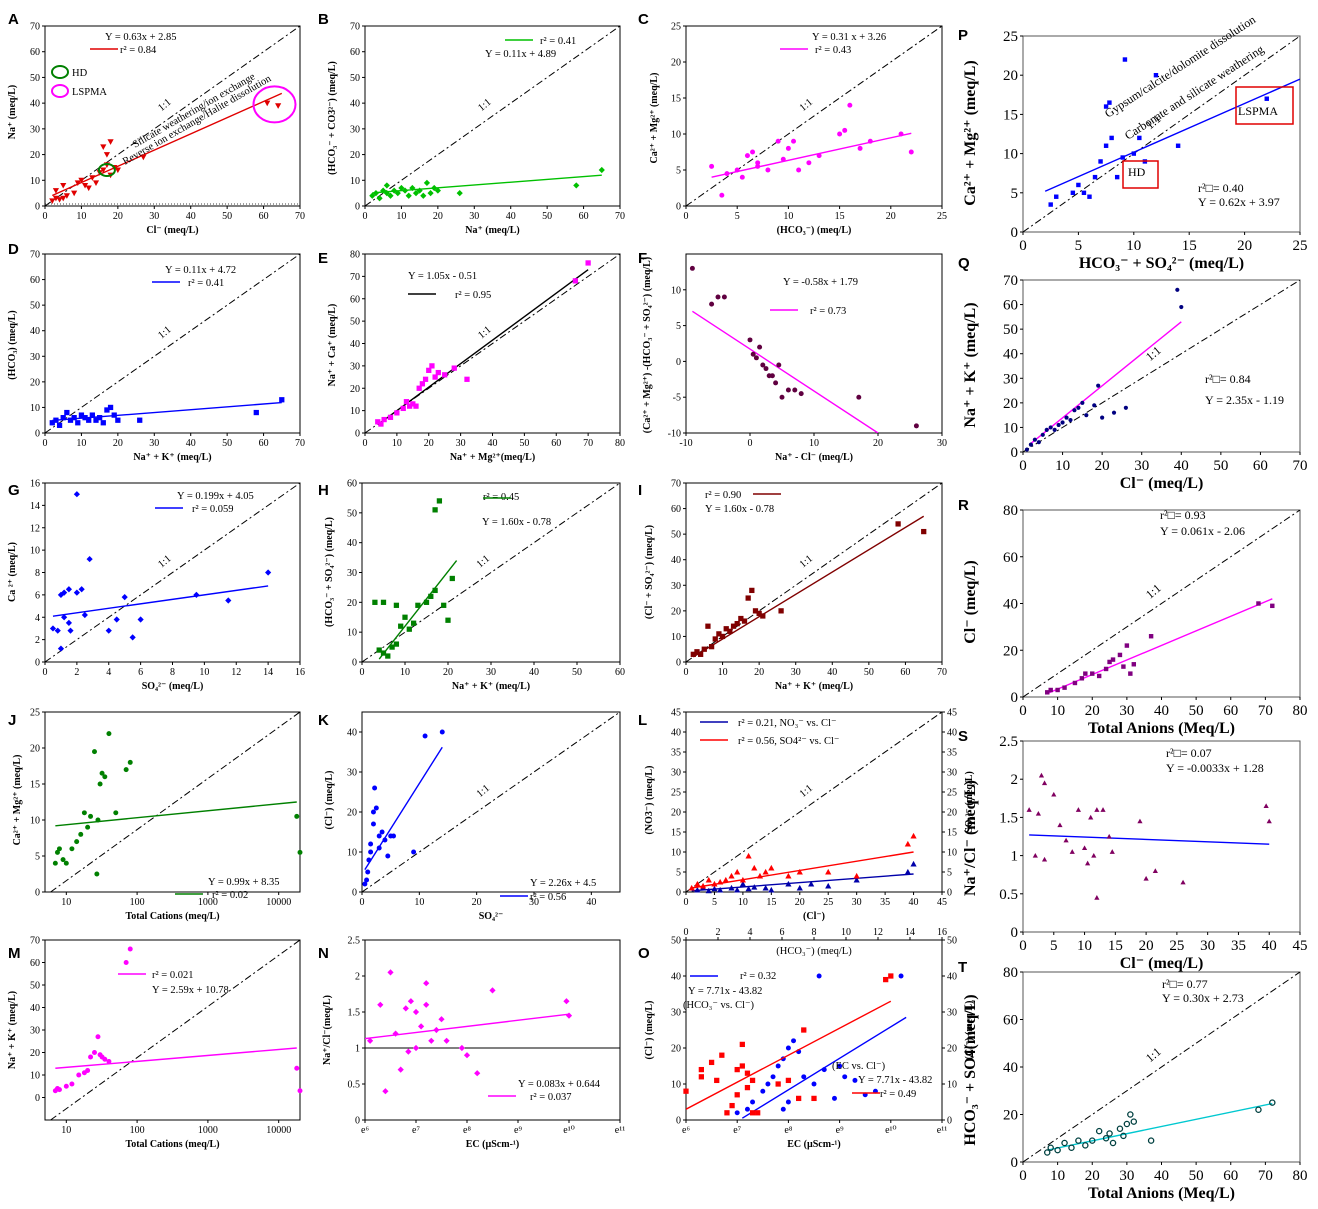 The height and width of the screenshot is (1209, 1318). I want to click on y-tick-label: 25, so click(676, 27).